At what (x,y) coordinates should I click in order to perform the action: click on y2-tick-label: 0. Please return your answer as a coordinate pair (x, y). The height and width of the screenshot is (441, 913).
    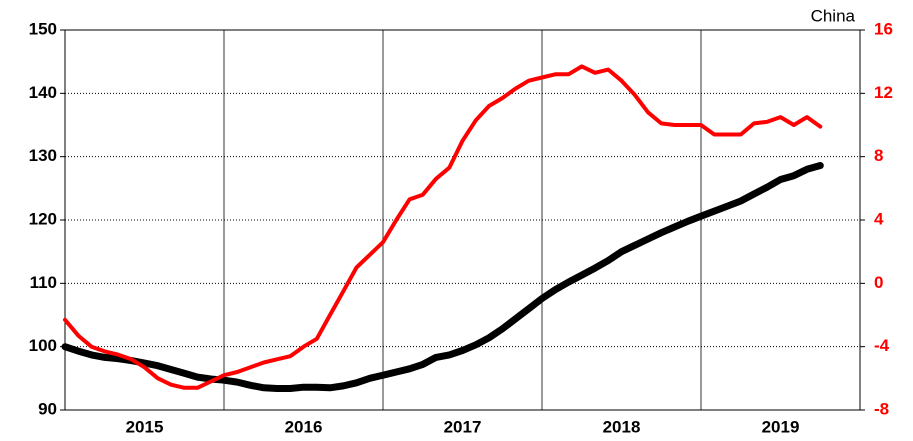
    Looking at the image, I should click on (878, 282).